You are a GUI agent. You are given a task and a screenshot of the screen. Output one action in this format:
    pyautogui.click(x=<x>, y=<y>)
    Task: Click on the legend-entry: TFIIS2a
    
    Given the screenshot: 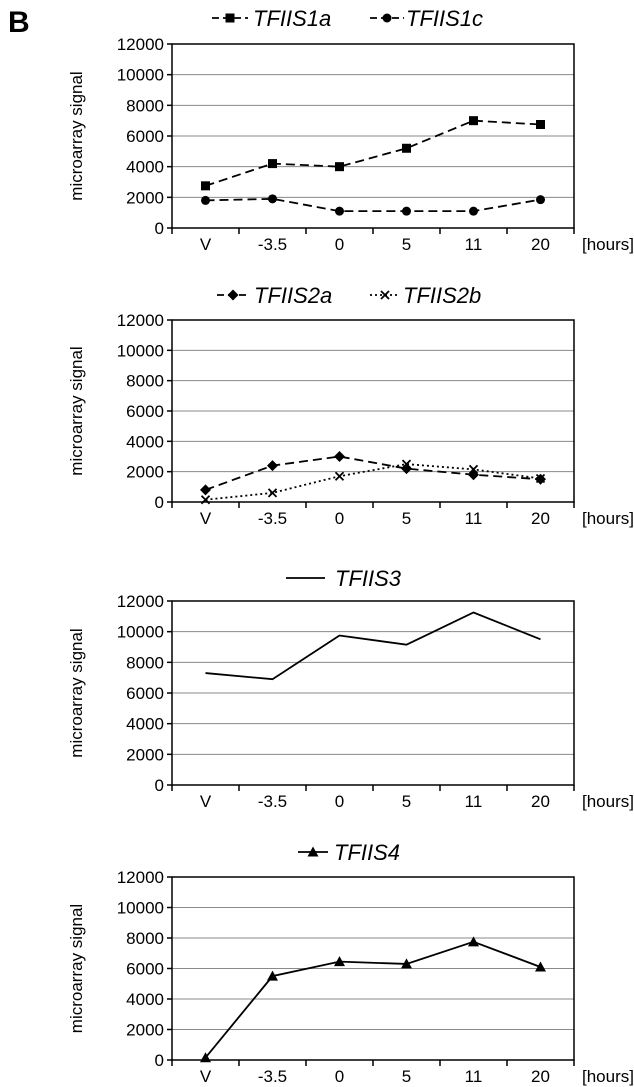 What is the action you would take?
    pyautogui.click(x=274, y=295)
    